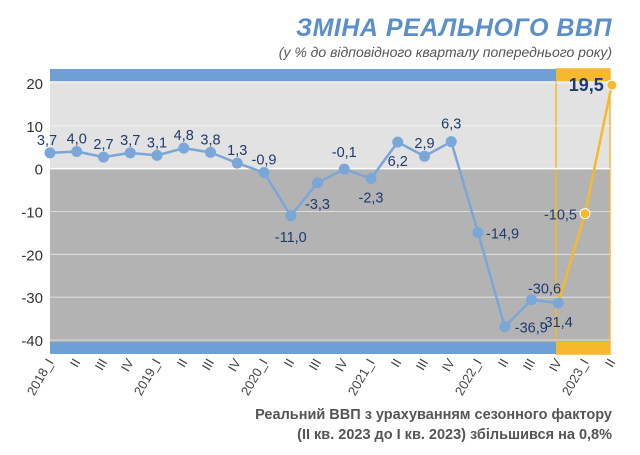 This screenshot has height=455, width=640. Describe the element at coordinates (371, 199) in the screenshot. I see `data-label: -2,3` at that location.